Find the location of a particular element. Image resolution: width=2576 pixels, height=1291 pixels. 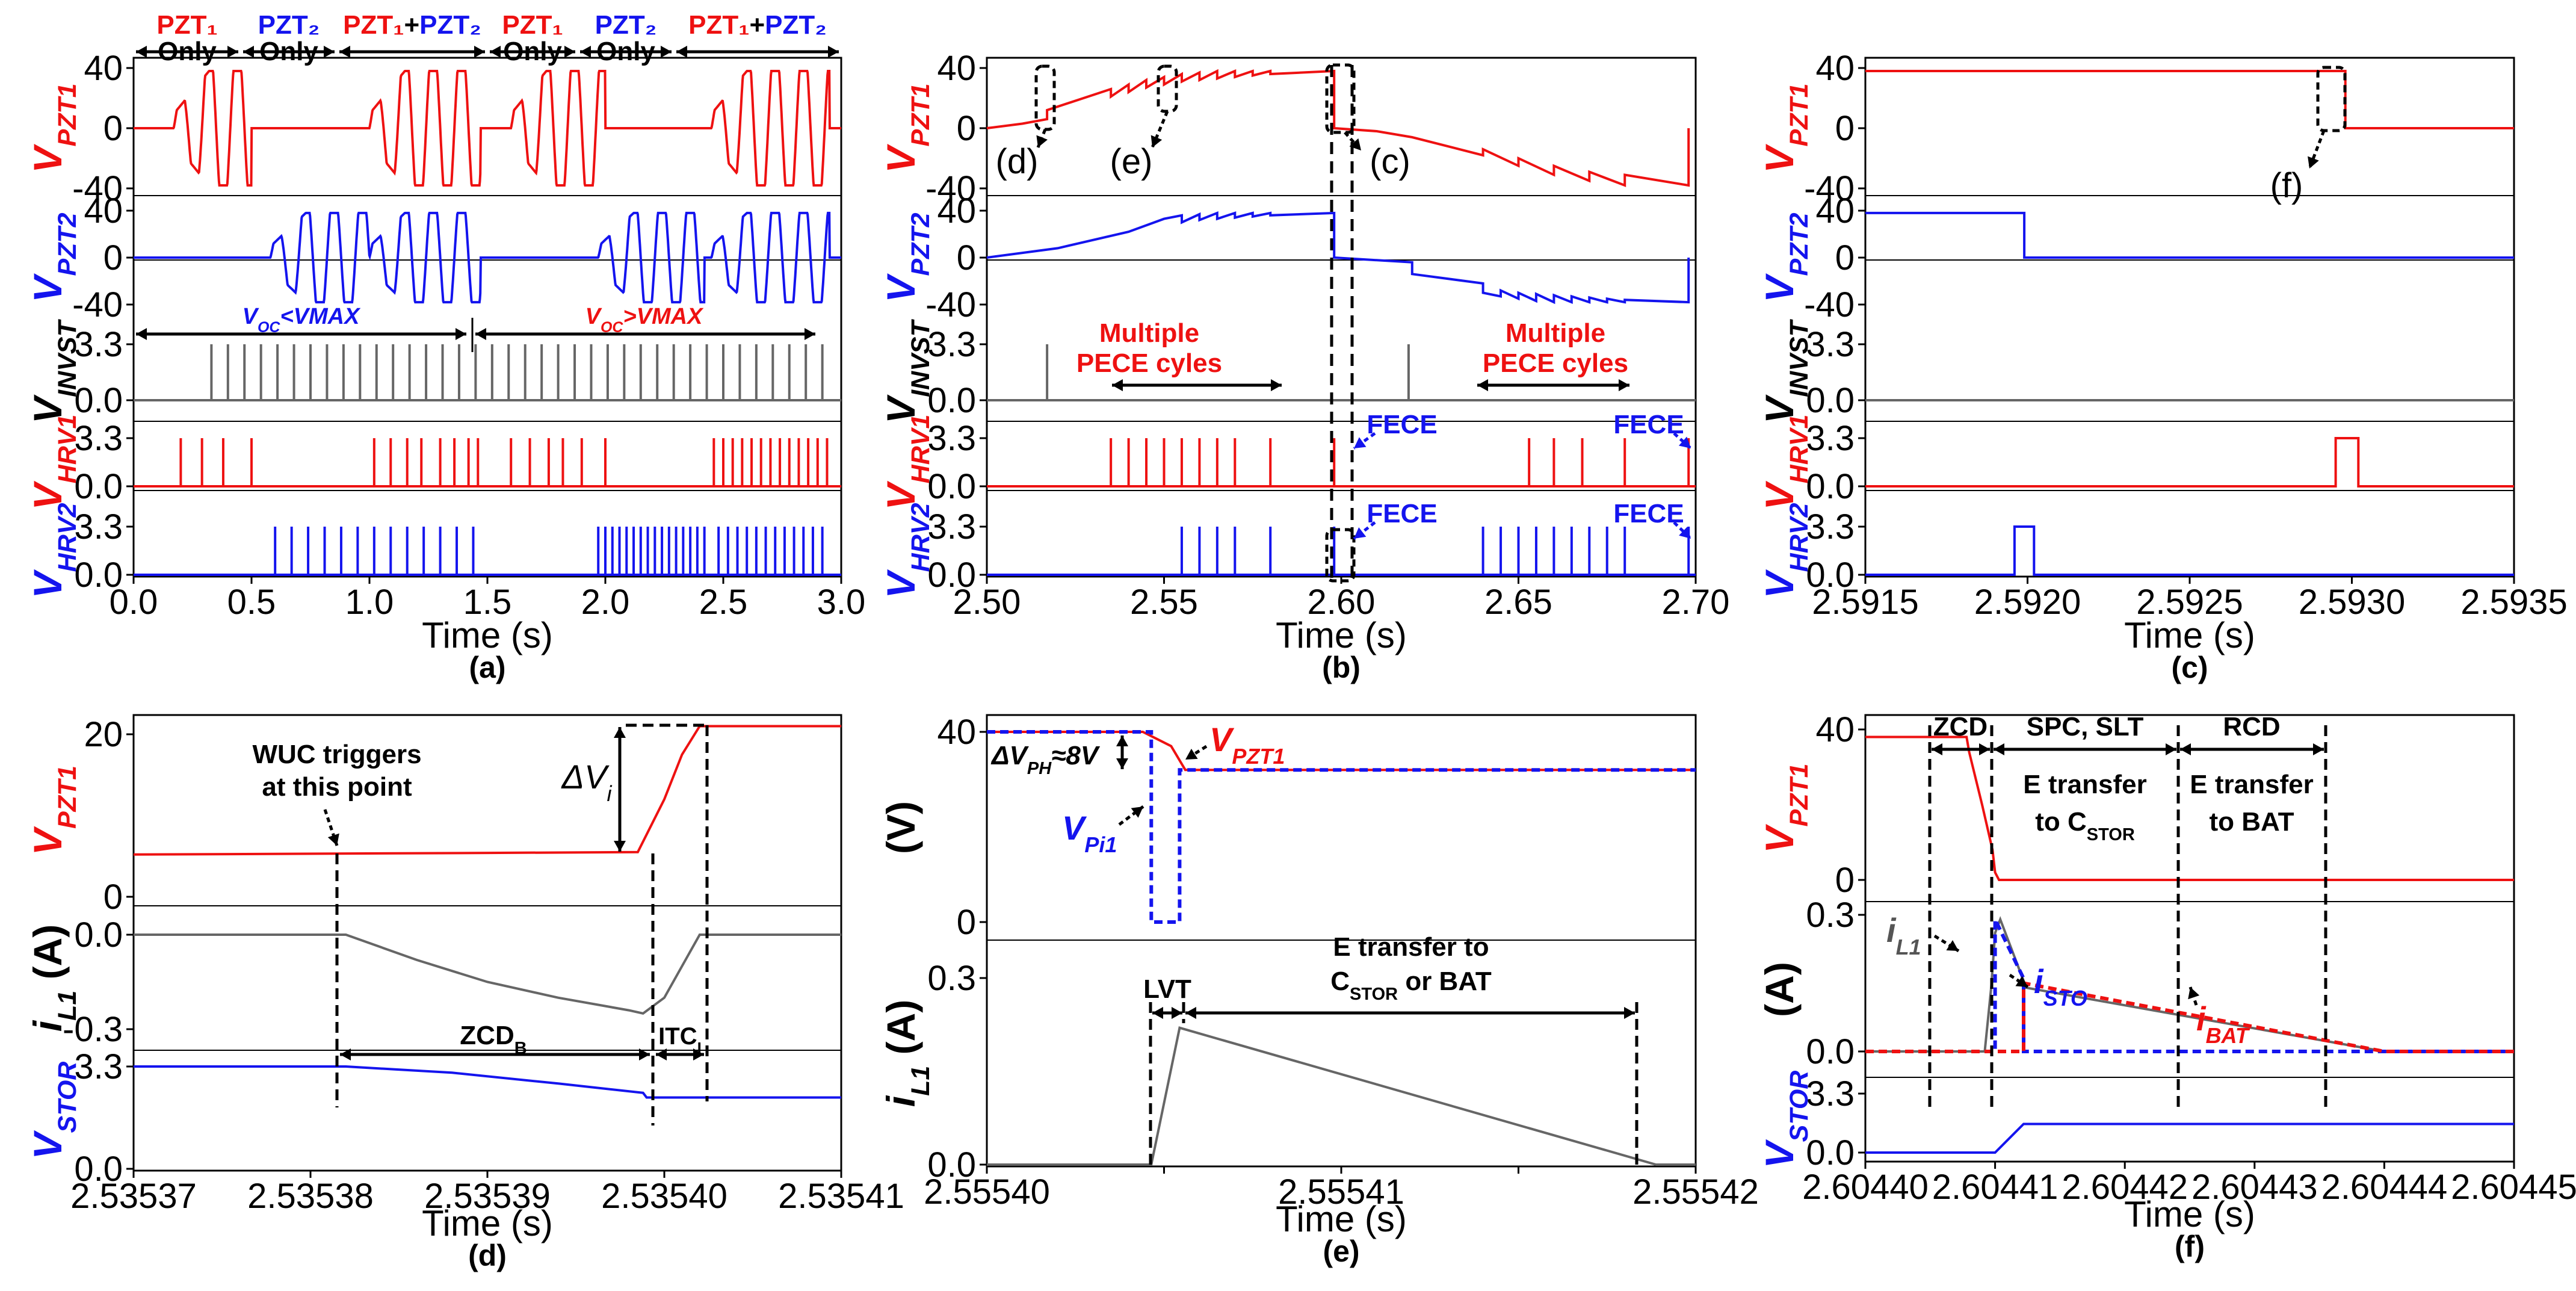

callout-label: (d) is located at coordinates (1017, 161).